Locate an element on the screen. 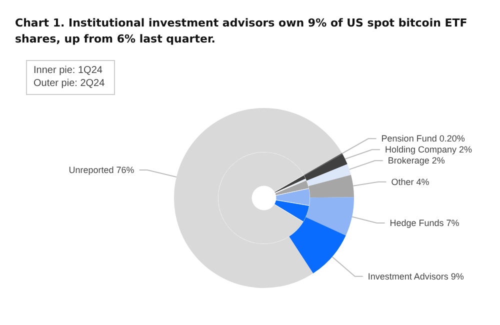  chart-title: Chart 1. Institutional investment advisors own 9% of US spot bitcoin ETF shares, up from 6% last quarter. is located at coordinates (243, 31).